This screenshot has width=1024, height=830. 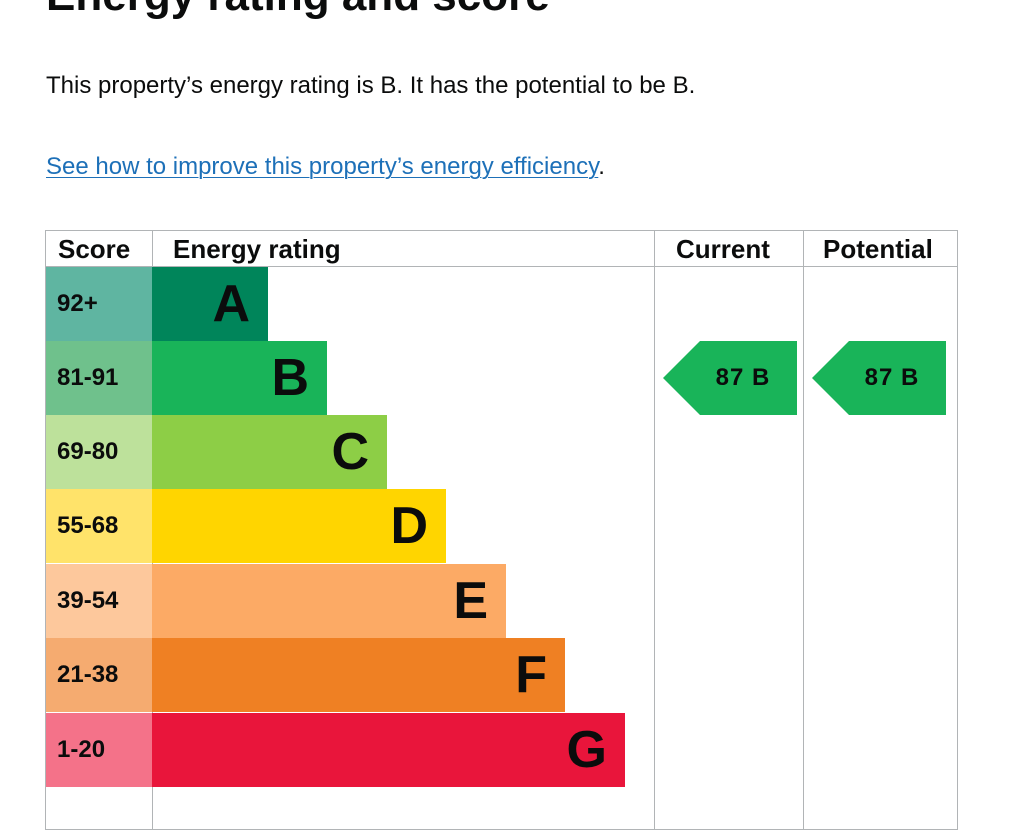 I want to click on band-bar-e: E, so click(x=329, y=601).